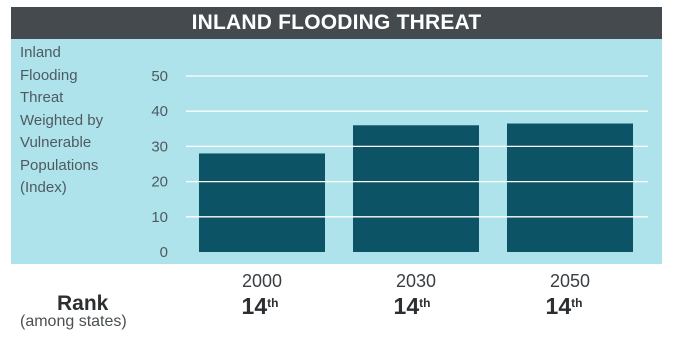 This screenshot has height=339, width=674. What do you see at coordinates (159, 217) in the screenshot?
I see `y-tick-label: 10` at bounding box center [159, 217].